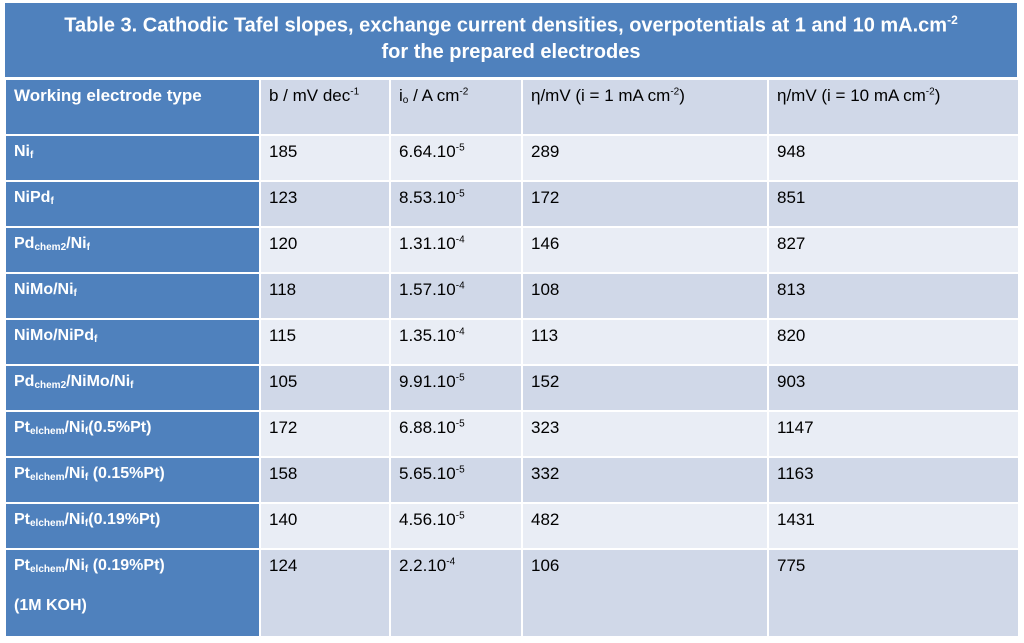 The image size is (1024, 643). Describe the element at coordinates (132, 107) in the screenshot. I see `header-electrode-type: Working electrode type` at that location.